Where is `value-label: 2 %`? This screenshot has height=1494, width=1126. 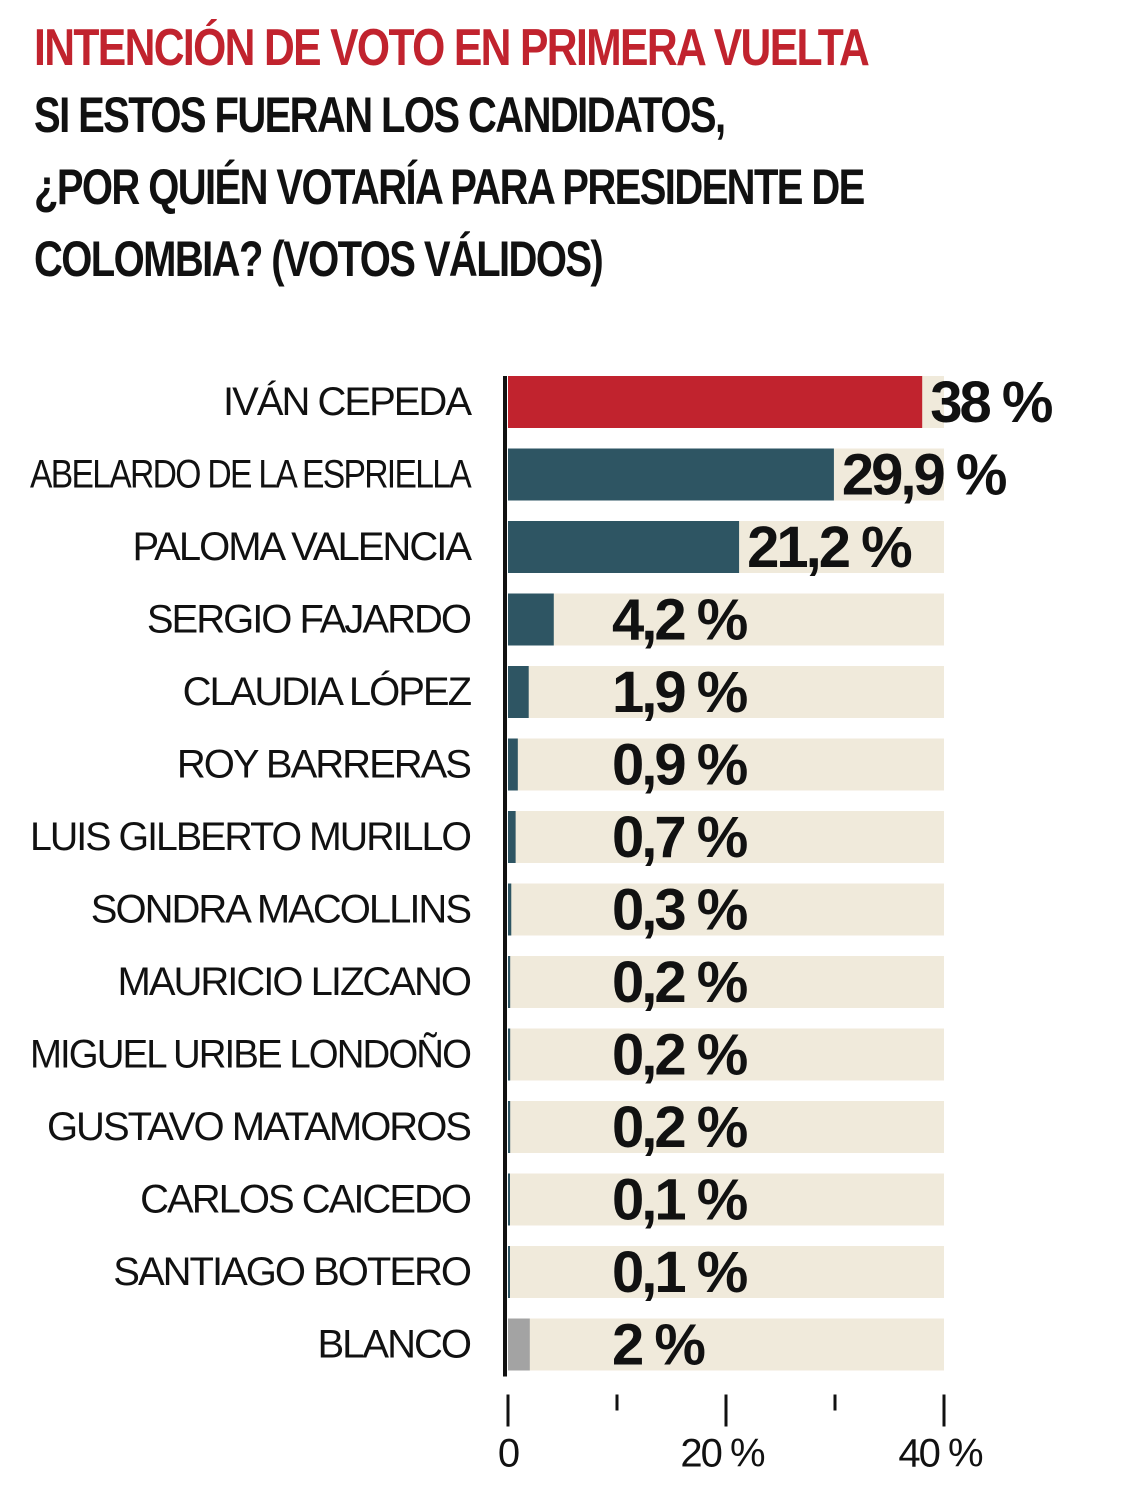
value-label: 2 % is located at coordinates (658, 1345).